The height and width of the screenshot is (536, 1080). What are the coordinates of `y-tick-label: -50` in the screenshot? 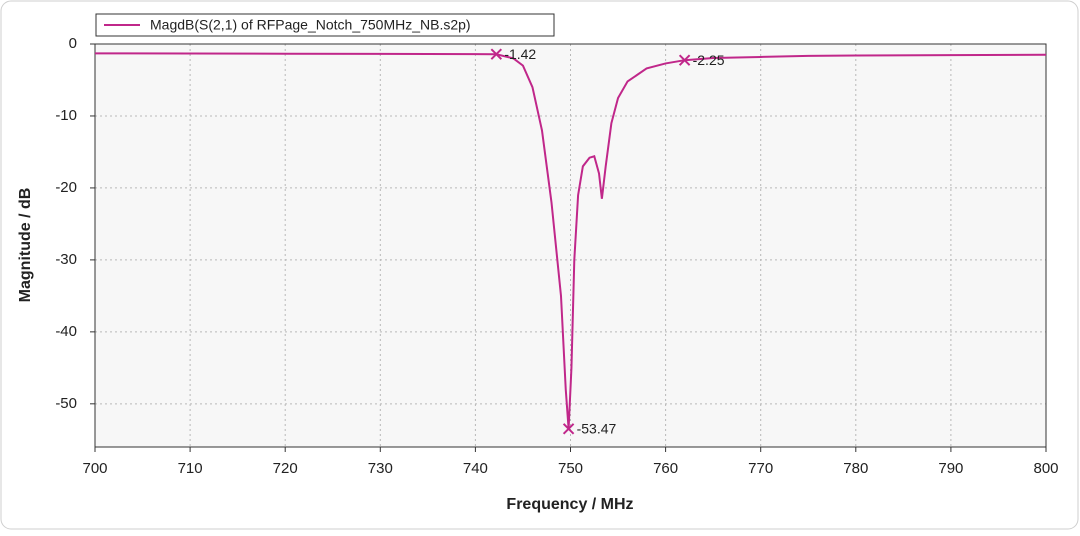 It's located at (66, 403).